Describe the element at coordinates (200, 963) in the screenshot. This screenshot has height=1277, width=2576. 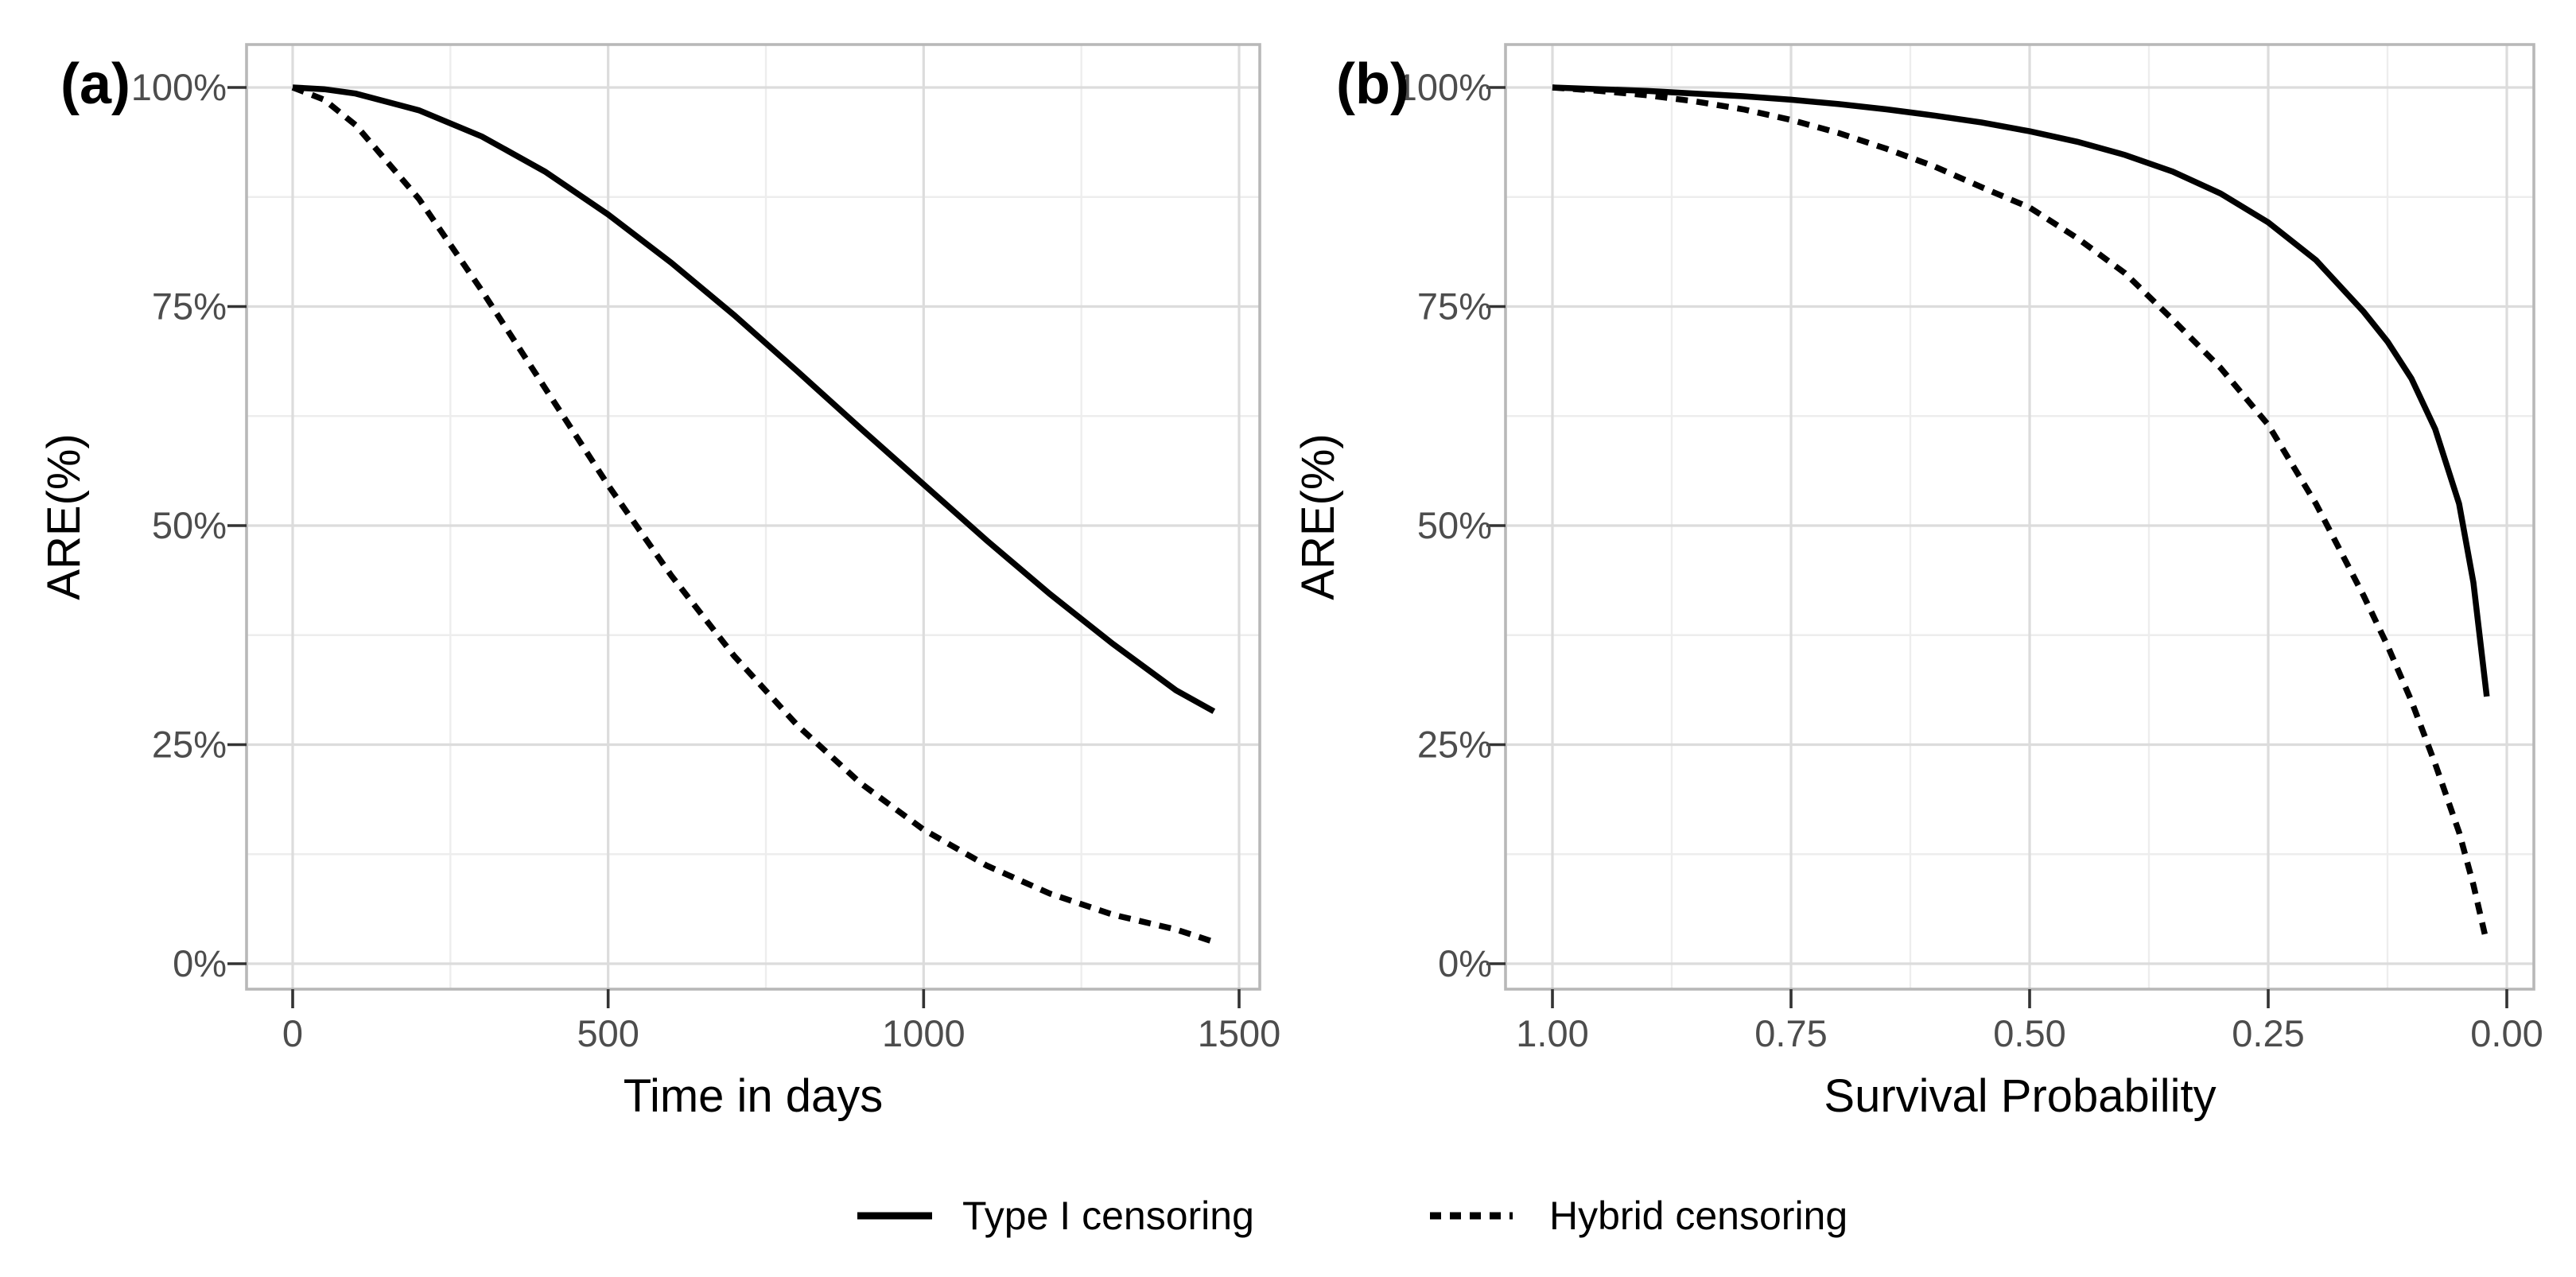
I see `panel-a-y-tick-label: 0%` at that location.